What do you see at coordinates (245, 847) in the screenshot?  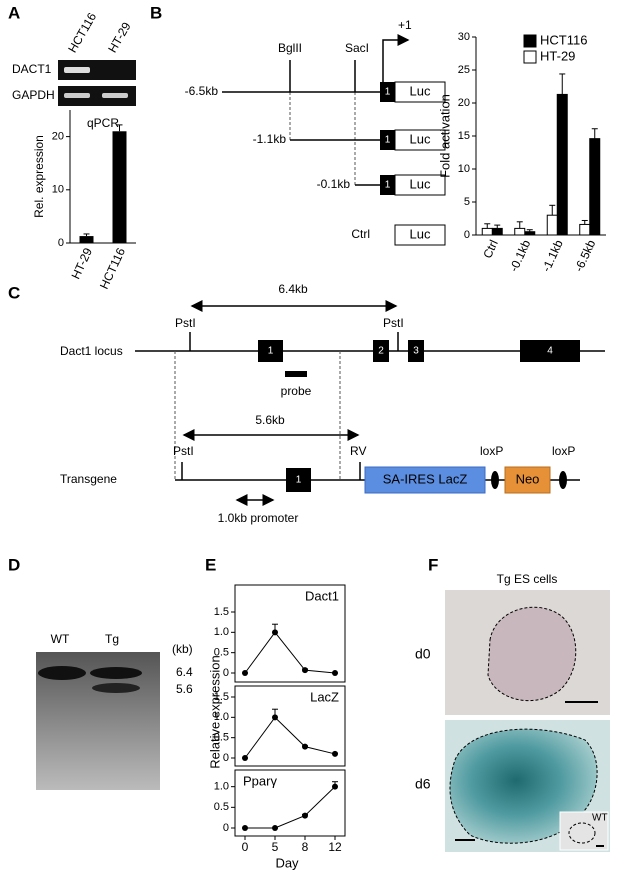 I see `x-tick-label: 0` at bounding box center [245, 847].